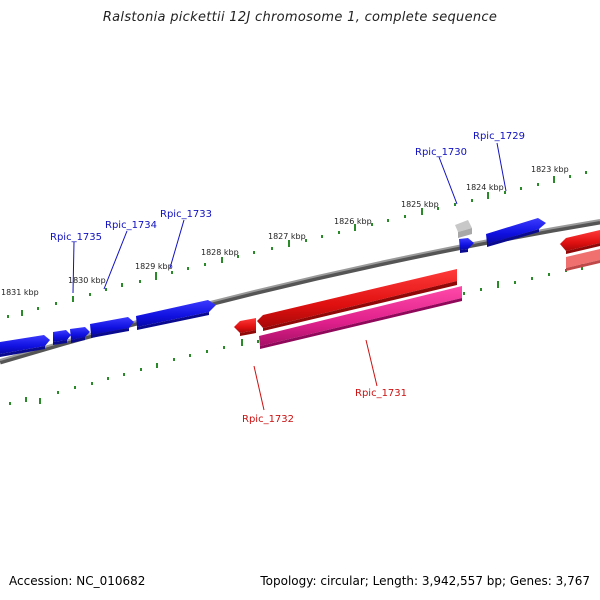  Describe the element at coordinates (76, 237) in the screenshot. I see `gene-label: Rpic_1735` at that location.